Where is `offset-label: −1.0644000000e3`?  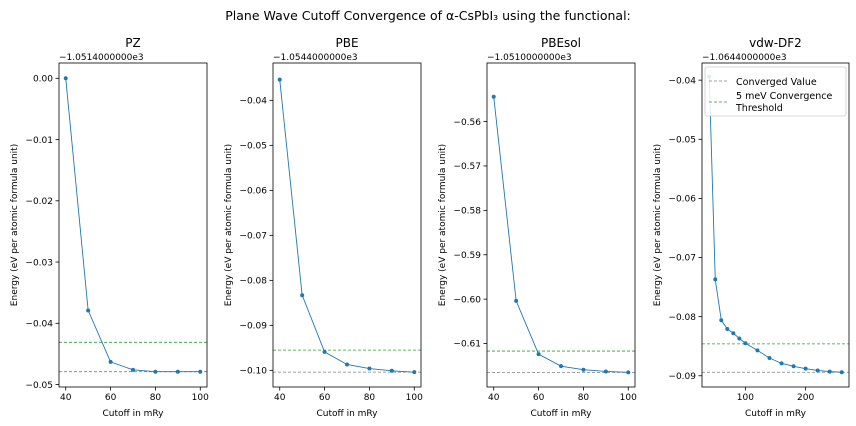
offset-label: −1.0644000000e3 is located at coordinates (744, 58).